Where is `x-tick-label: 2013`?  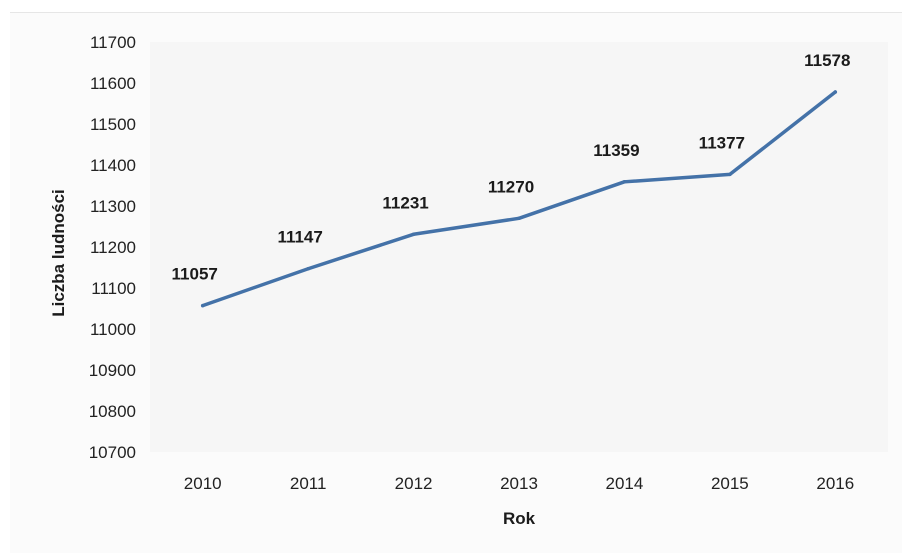
x-tick-label: 2013 is located at coordinates (519, 483).